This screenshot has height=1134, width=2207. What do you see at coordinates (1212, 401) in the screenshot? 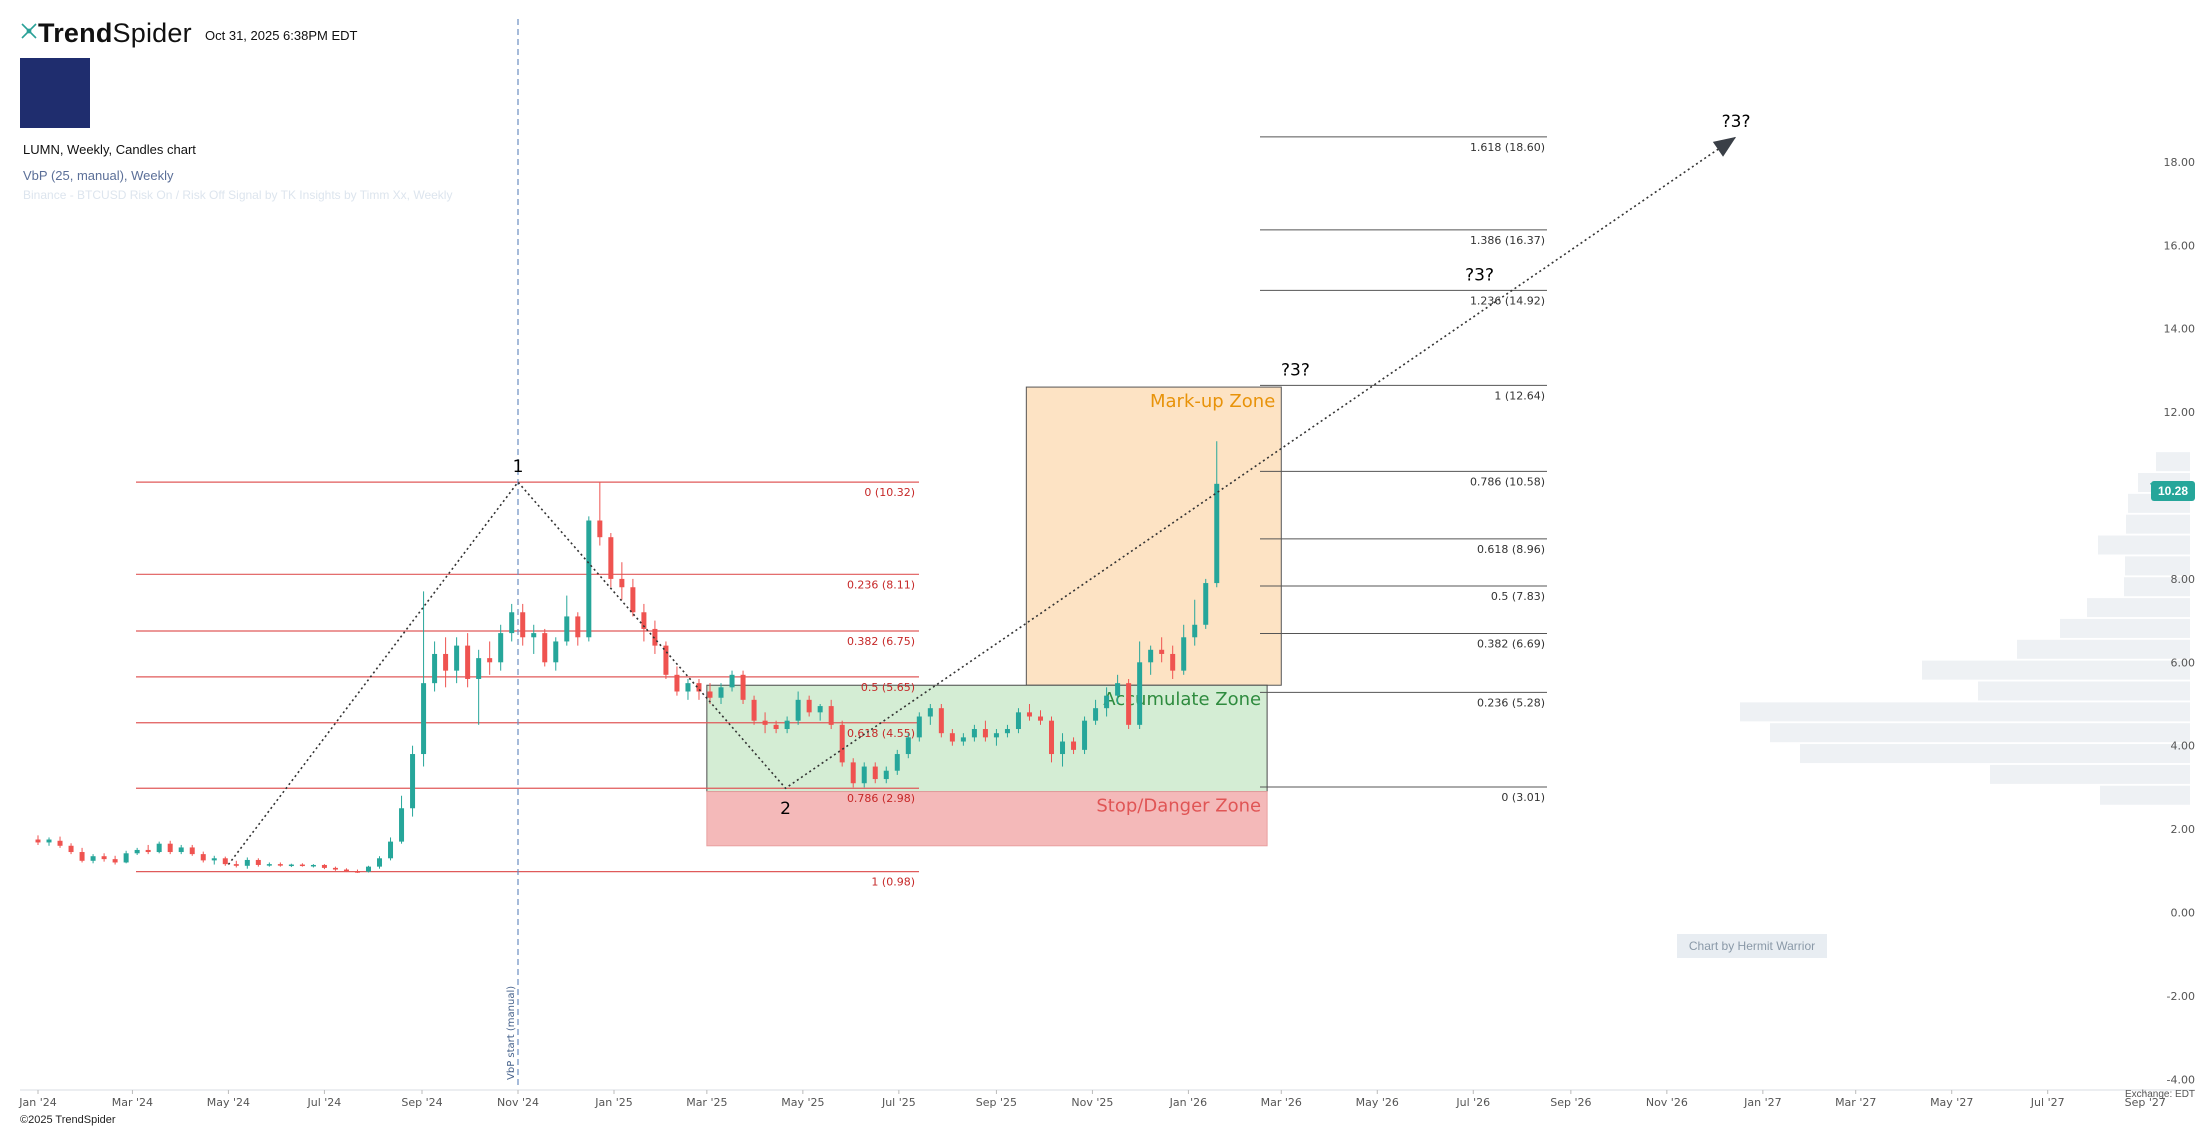
I see `zone-label: Mark-up Zone` at bounding box center [1212, 401].